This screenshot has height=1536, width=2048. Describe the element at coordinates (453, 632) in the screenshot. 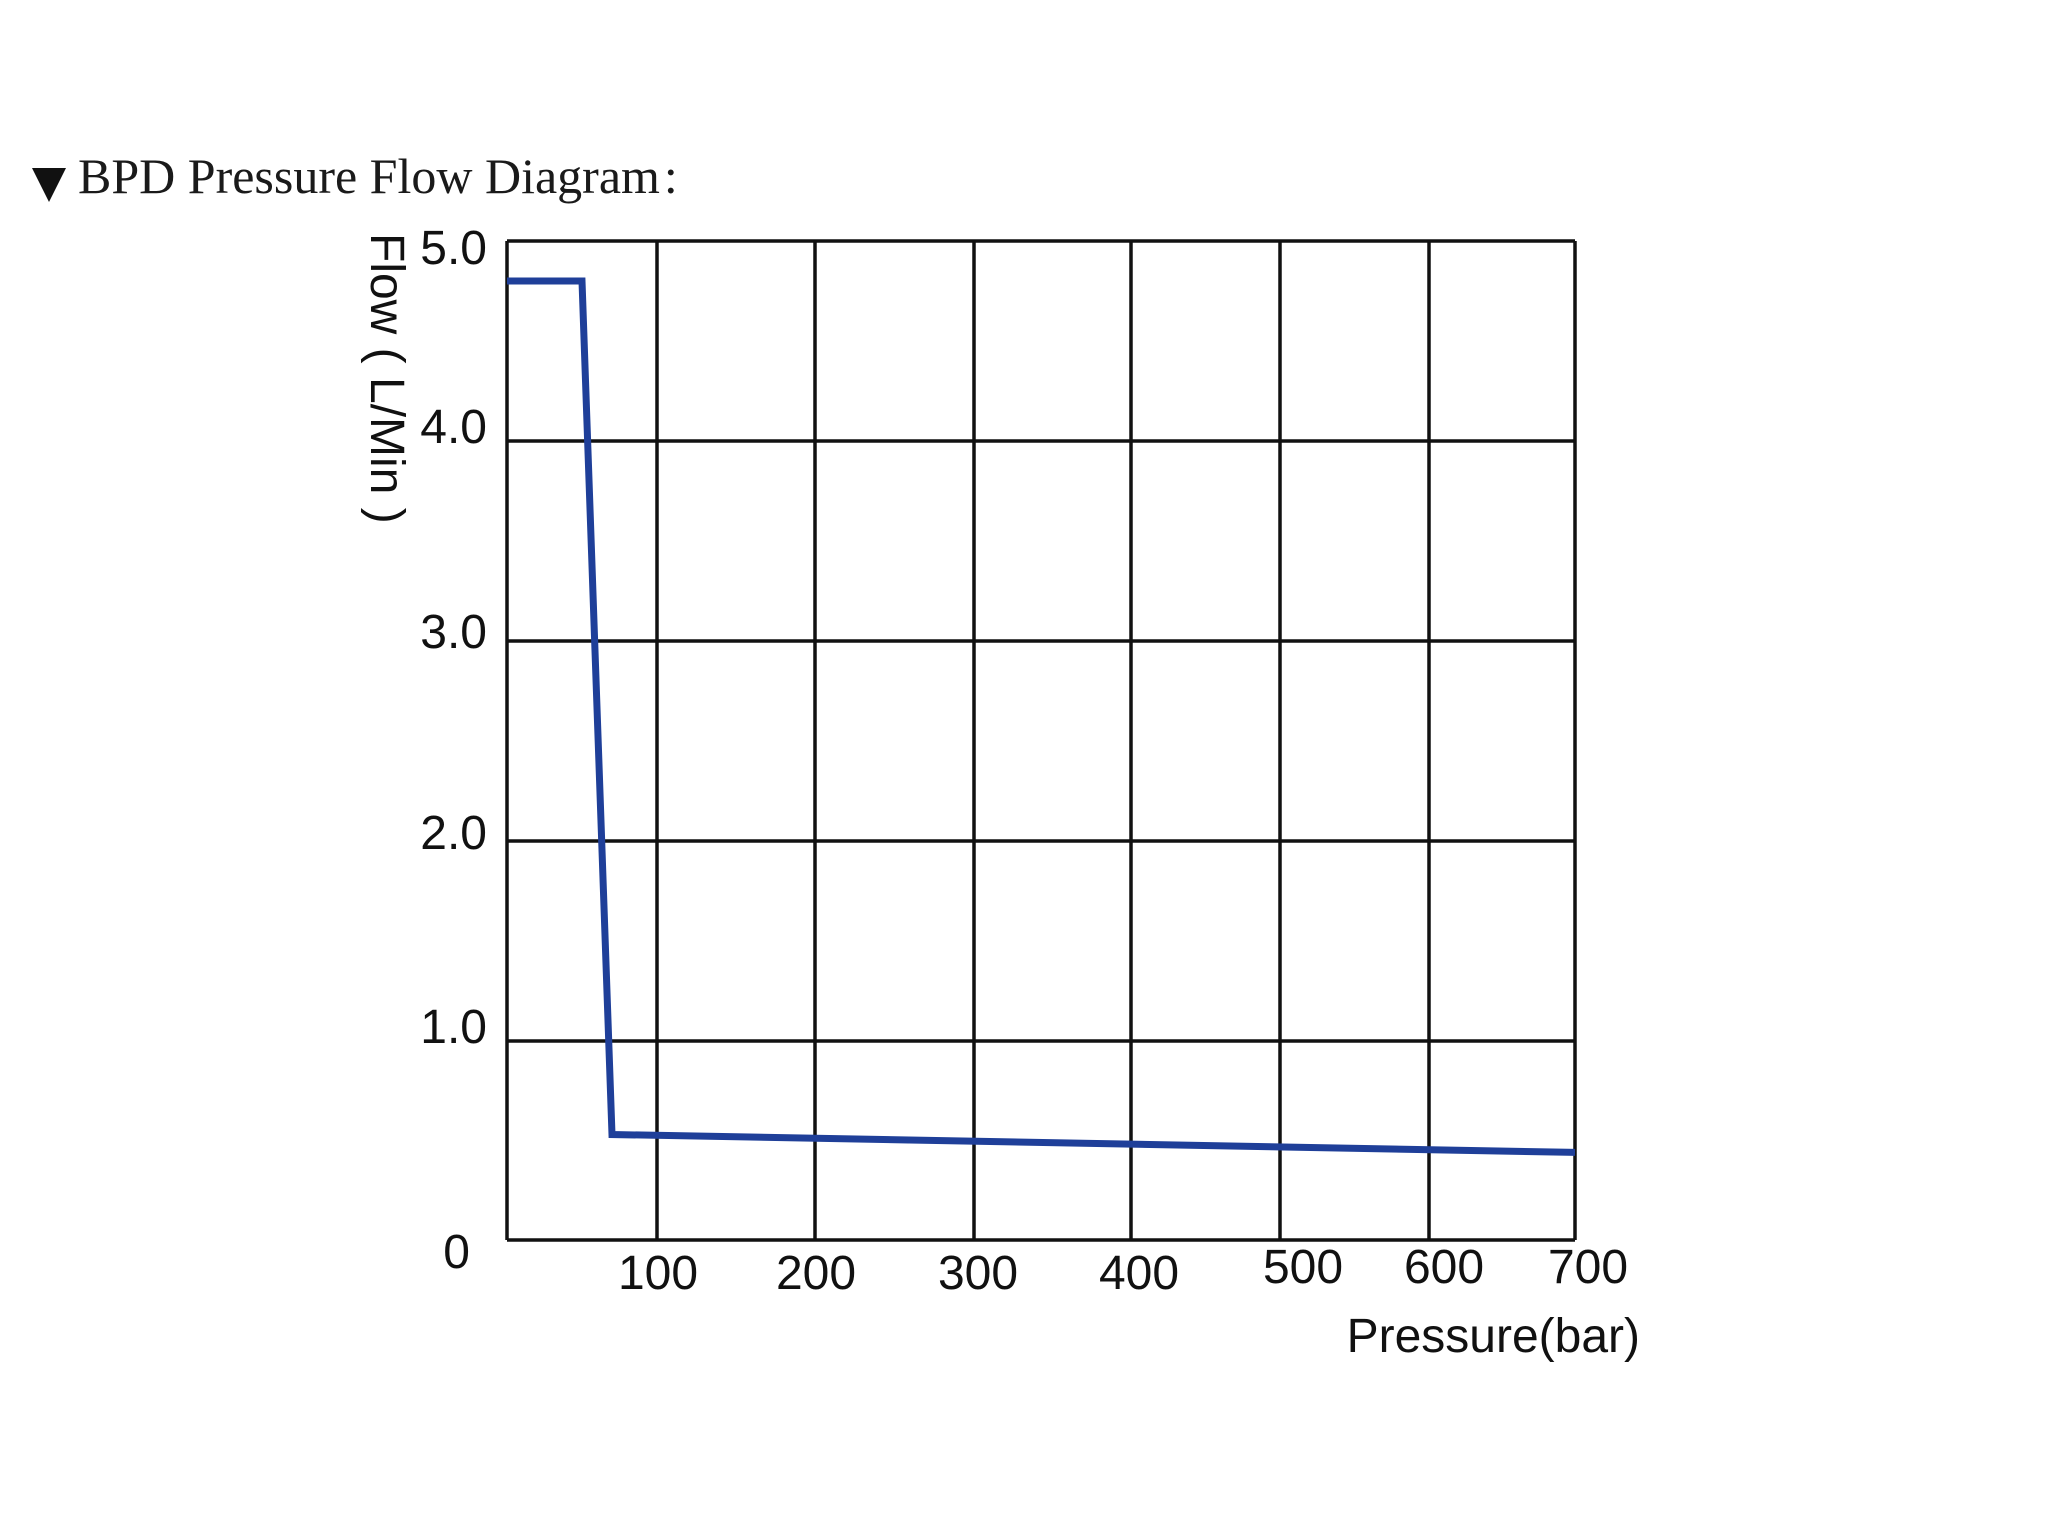

I see `y-tick-label: 3.0` at that location.